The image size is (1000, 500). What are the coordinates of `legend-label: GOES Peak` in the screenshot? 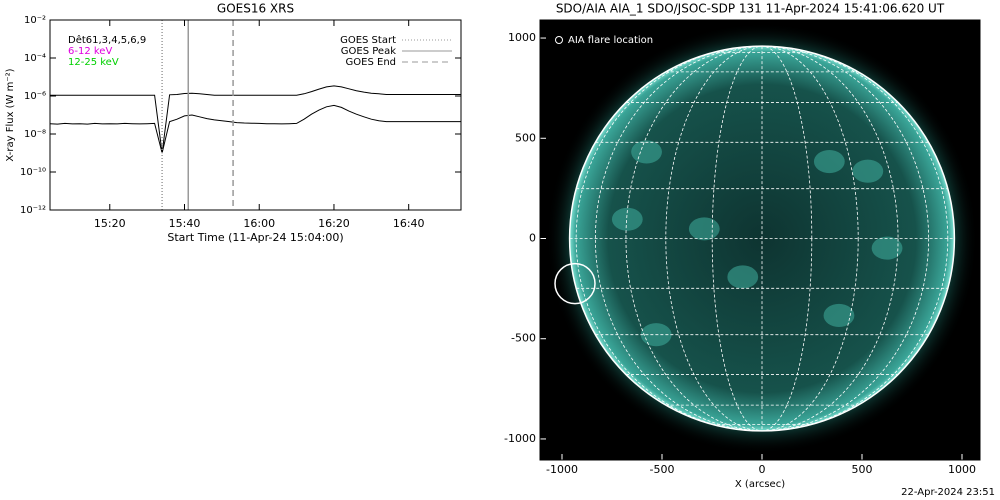 It's located at (368, 51).